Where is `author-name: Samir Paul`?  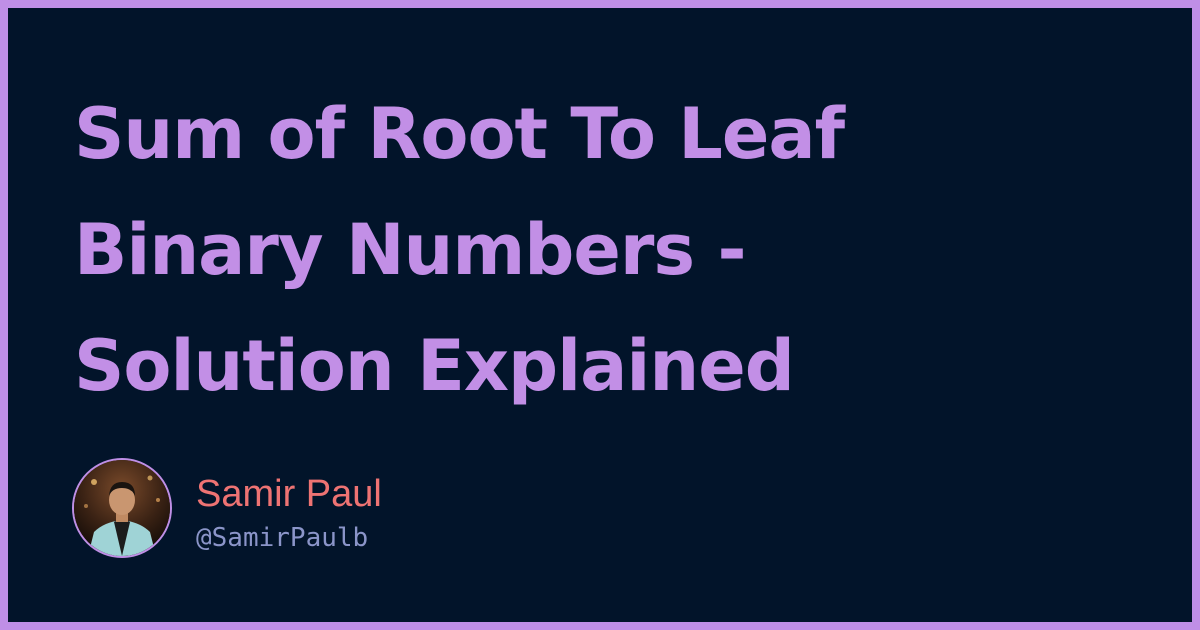 author-name: Samir Paul is located at coordinates (289, 494).